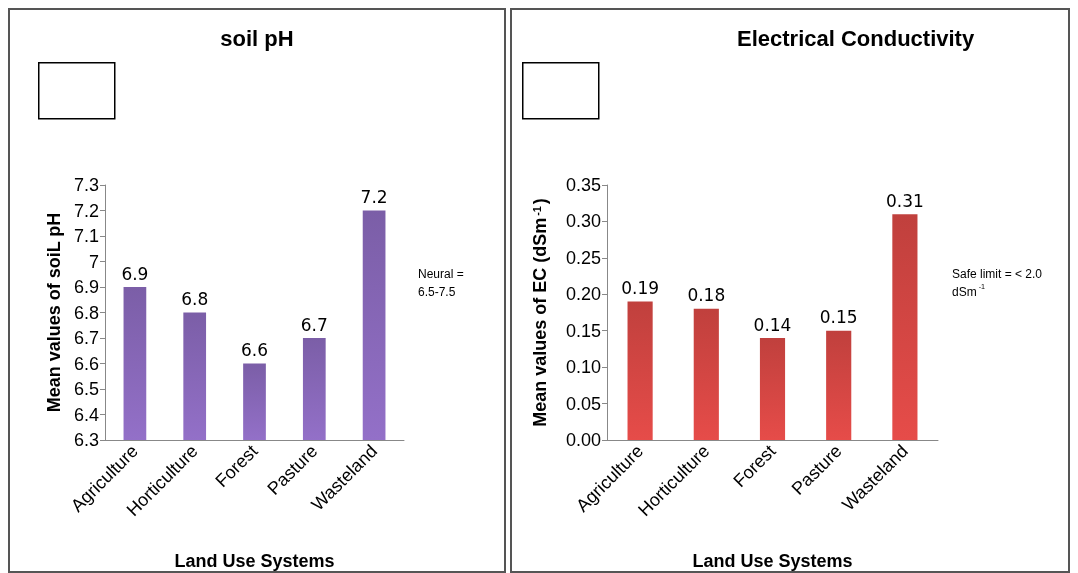 This screenshot has height=573, width=1078. Describe the element at coordinates (86, 363) in the screenshot. I see `y-tick-label: 6.6` at that location.